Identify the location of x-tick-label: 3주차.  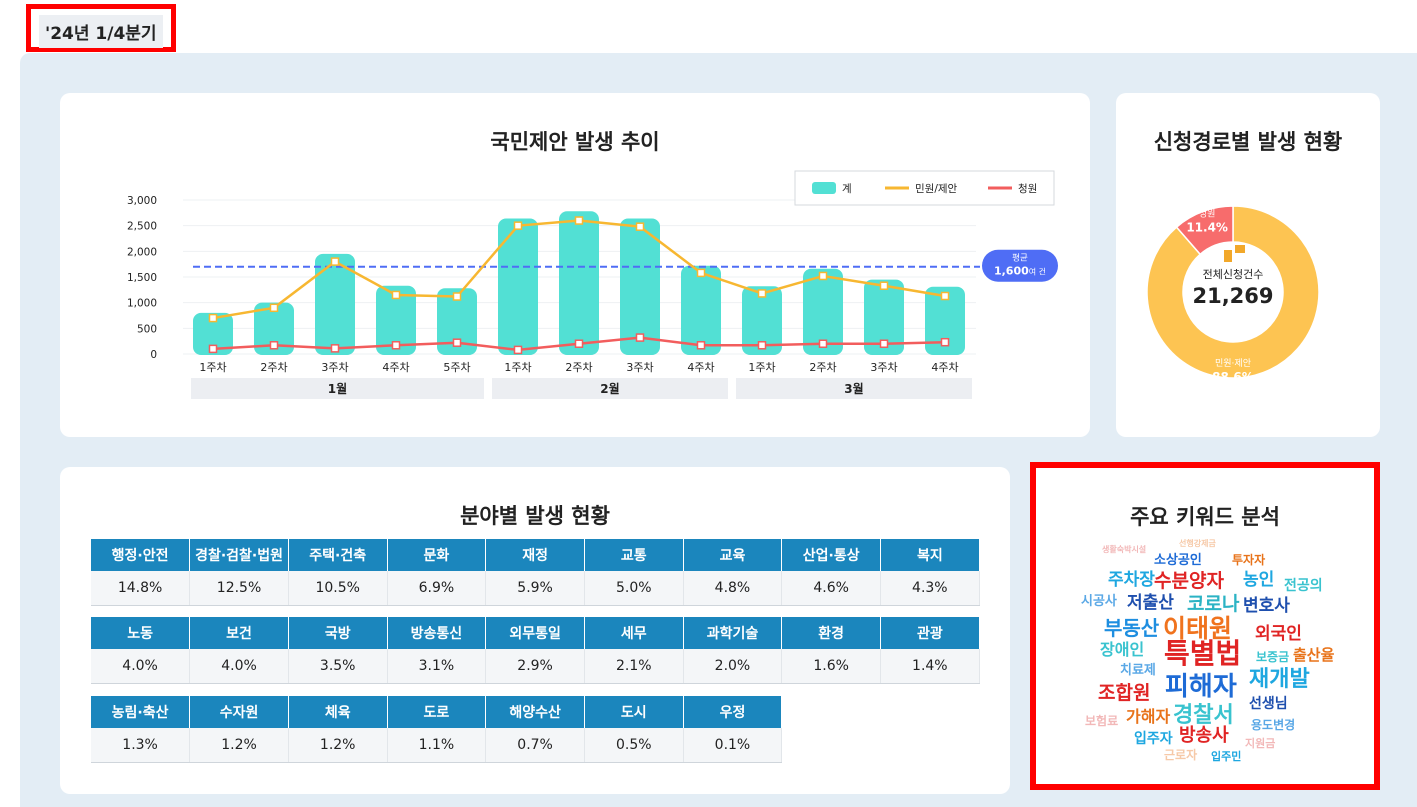
(639, 367).